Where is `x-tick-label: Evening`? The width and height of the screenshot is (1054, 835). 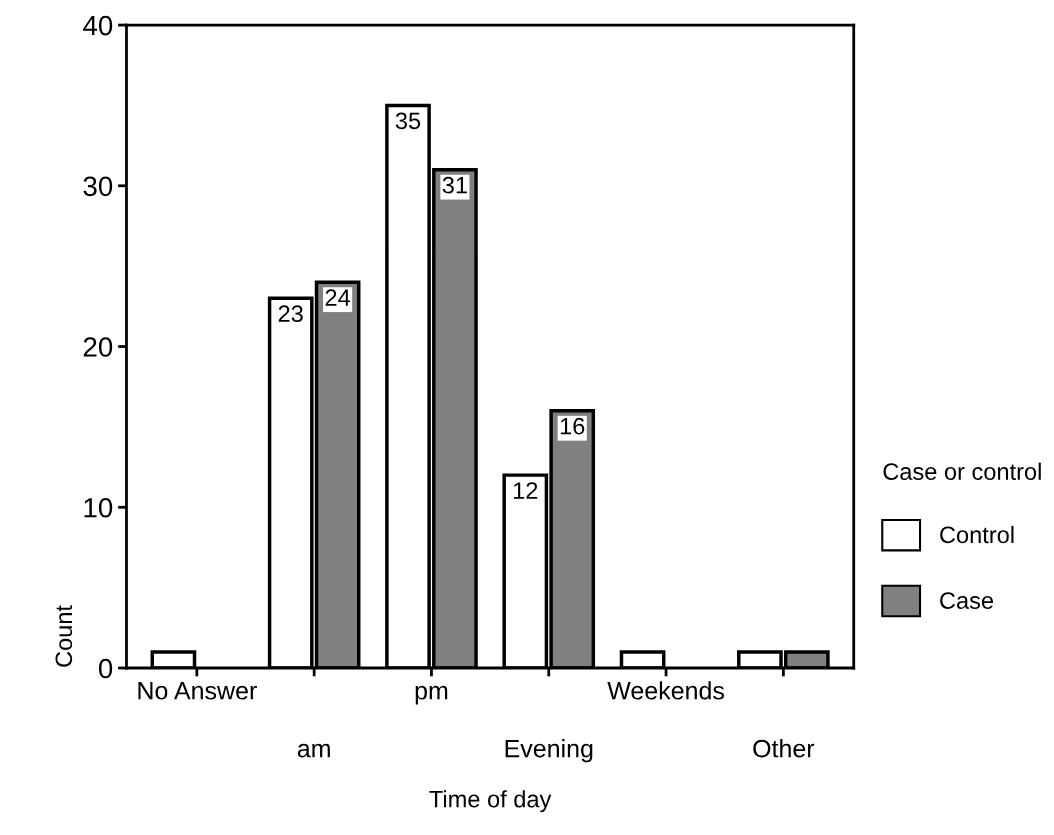
x-tick-label: Evening is located at coordinates (549, 751).